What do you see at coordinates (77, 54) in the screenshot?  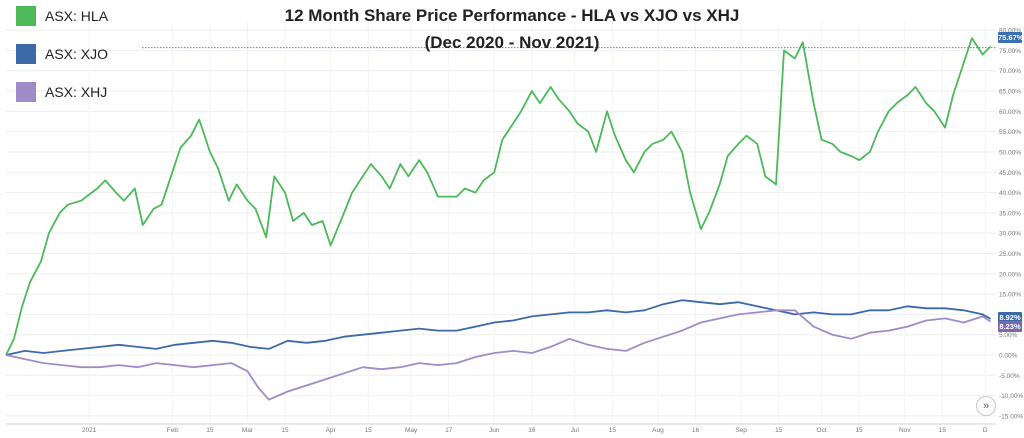 I see `legend-label-xjo: ASX: XJO` at bounding box center [77, 54].